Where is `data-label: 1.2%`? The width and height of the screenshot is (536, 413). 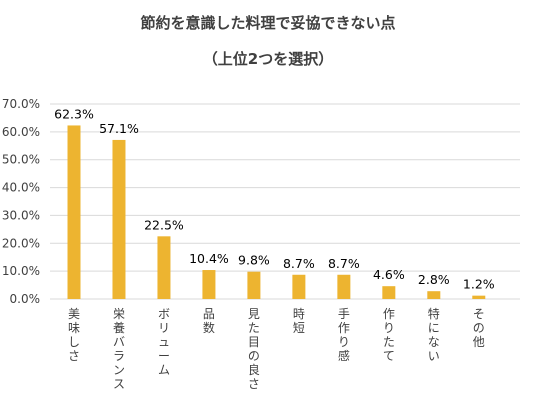
data-label: 1.2% is located at coordinates (479, 284).